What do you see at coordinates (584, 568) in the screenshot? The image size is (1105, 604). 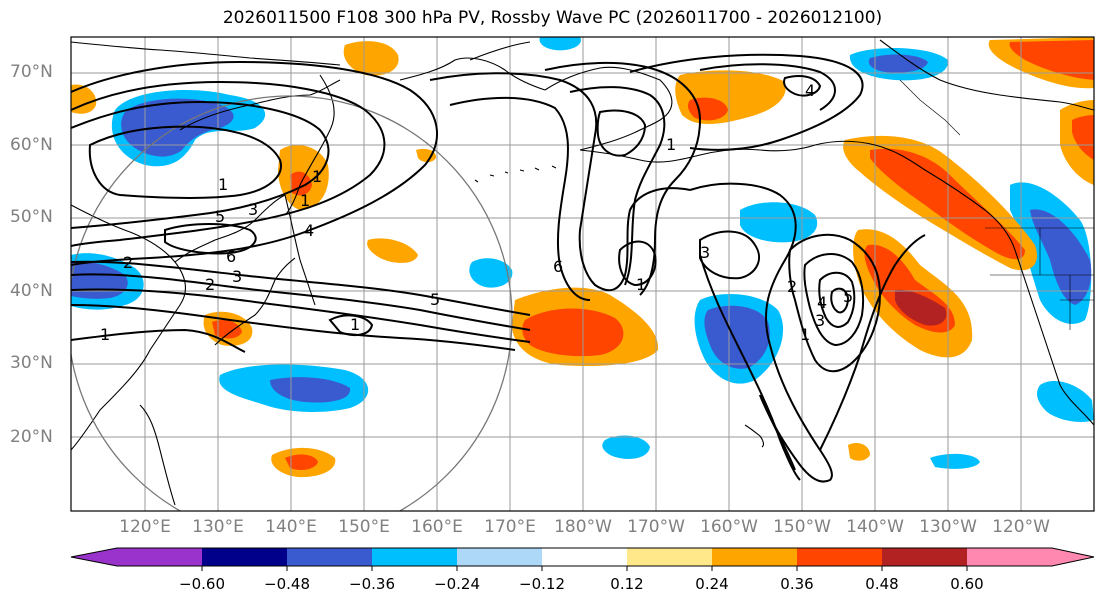 I see `cb-ticks` at bounding box center [584, 568].